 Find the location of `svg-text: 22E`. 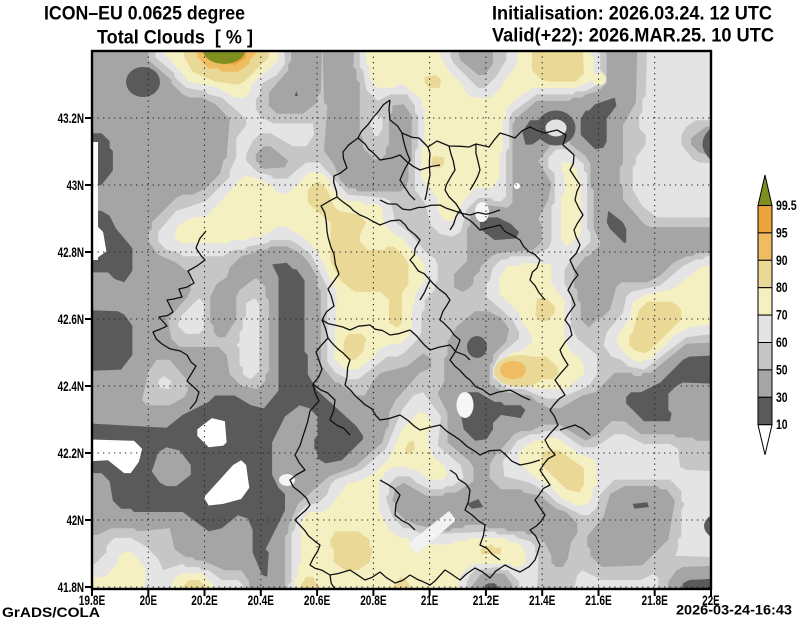

svg-text: 22E is located at coordinates (710, 600).